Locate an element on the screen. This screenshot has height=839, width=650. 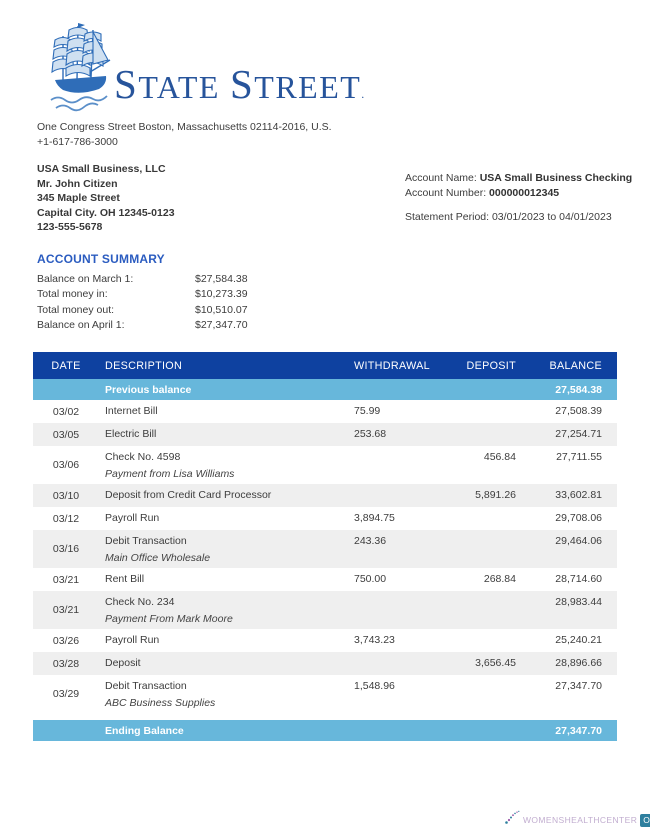
previous-balance-row: Previous balance 27,584.38 is located at coordinates (325, 389).